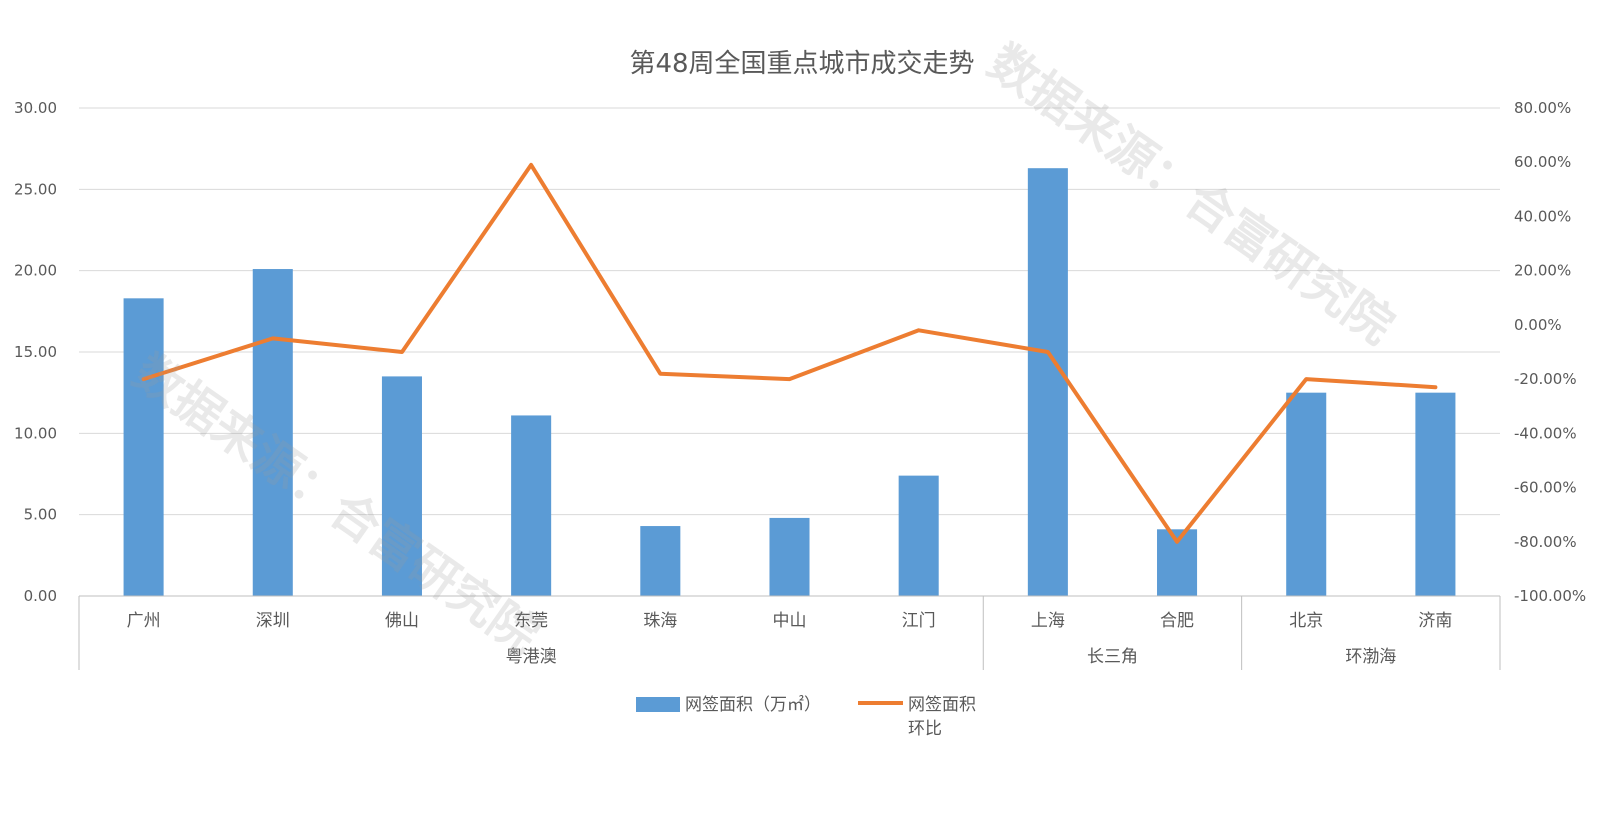  I want to click on right-tick-label: 40.00%, so click(1542, 216).